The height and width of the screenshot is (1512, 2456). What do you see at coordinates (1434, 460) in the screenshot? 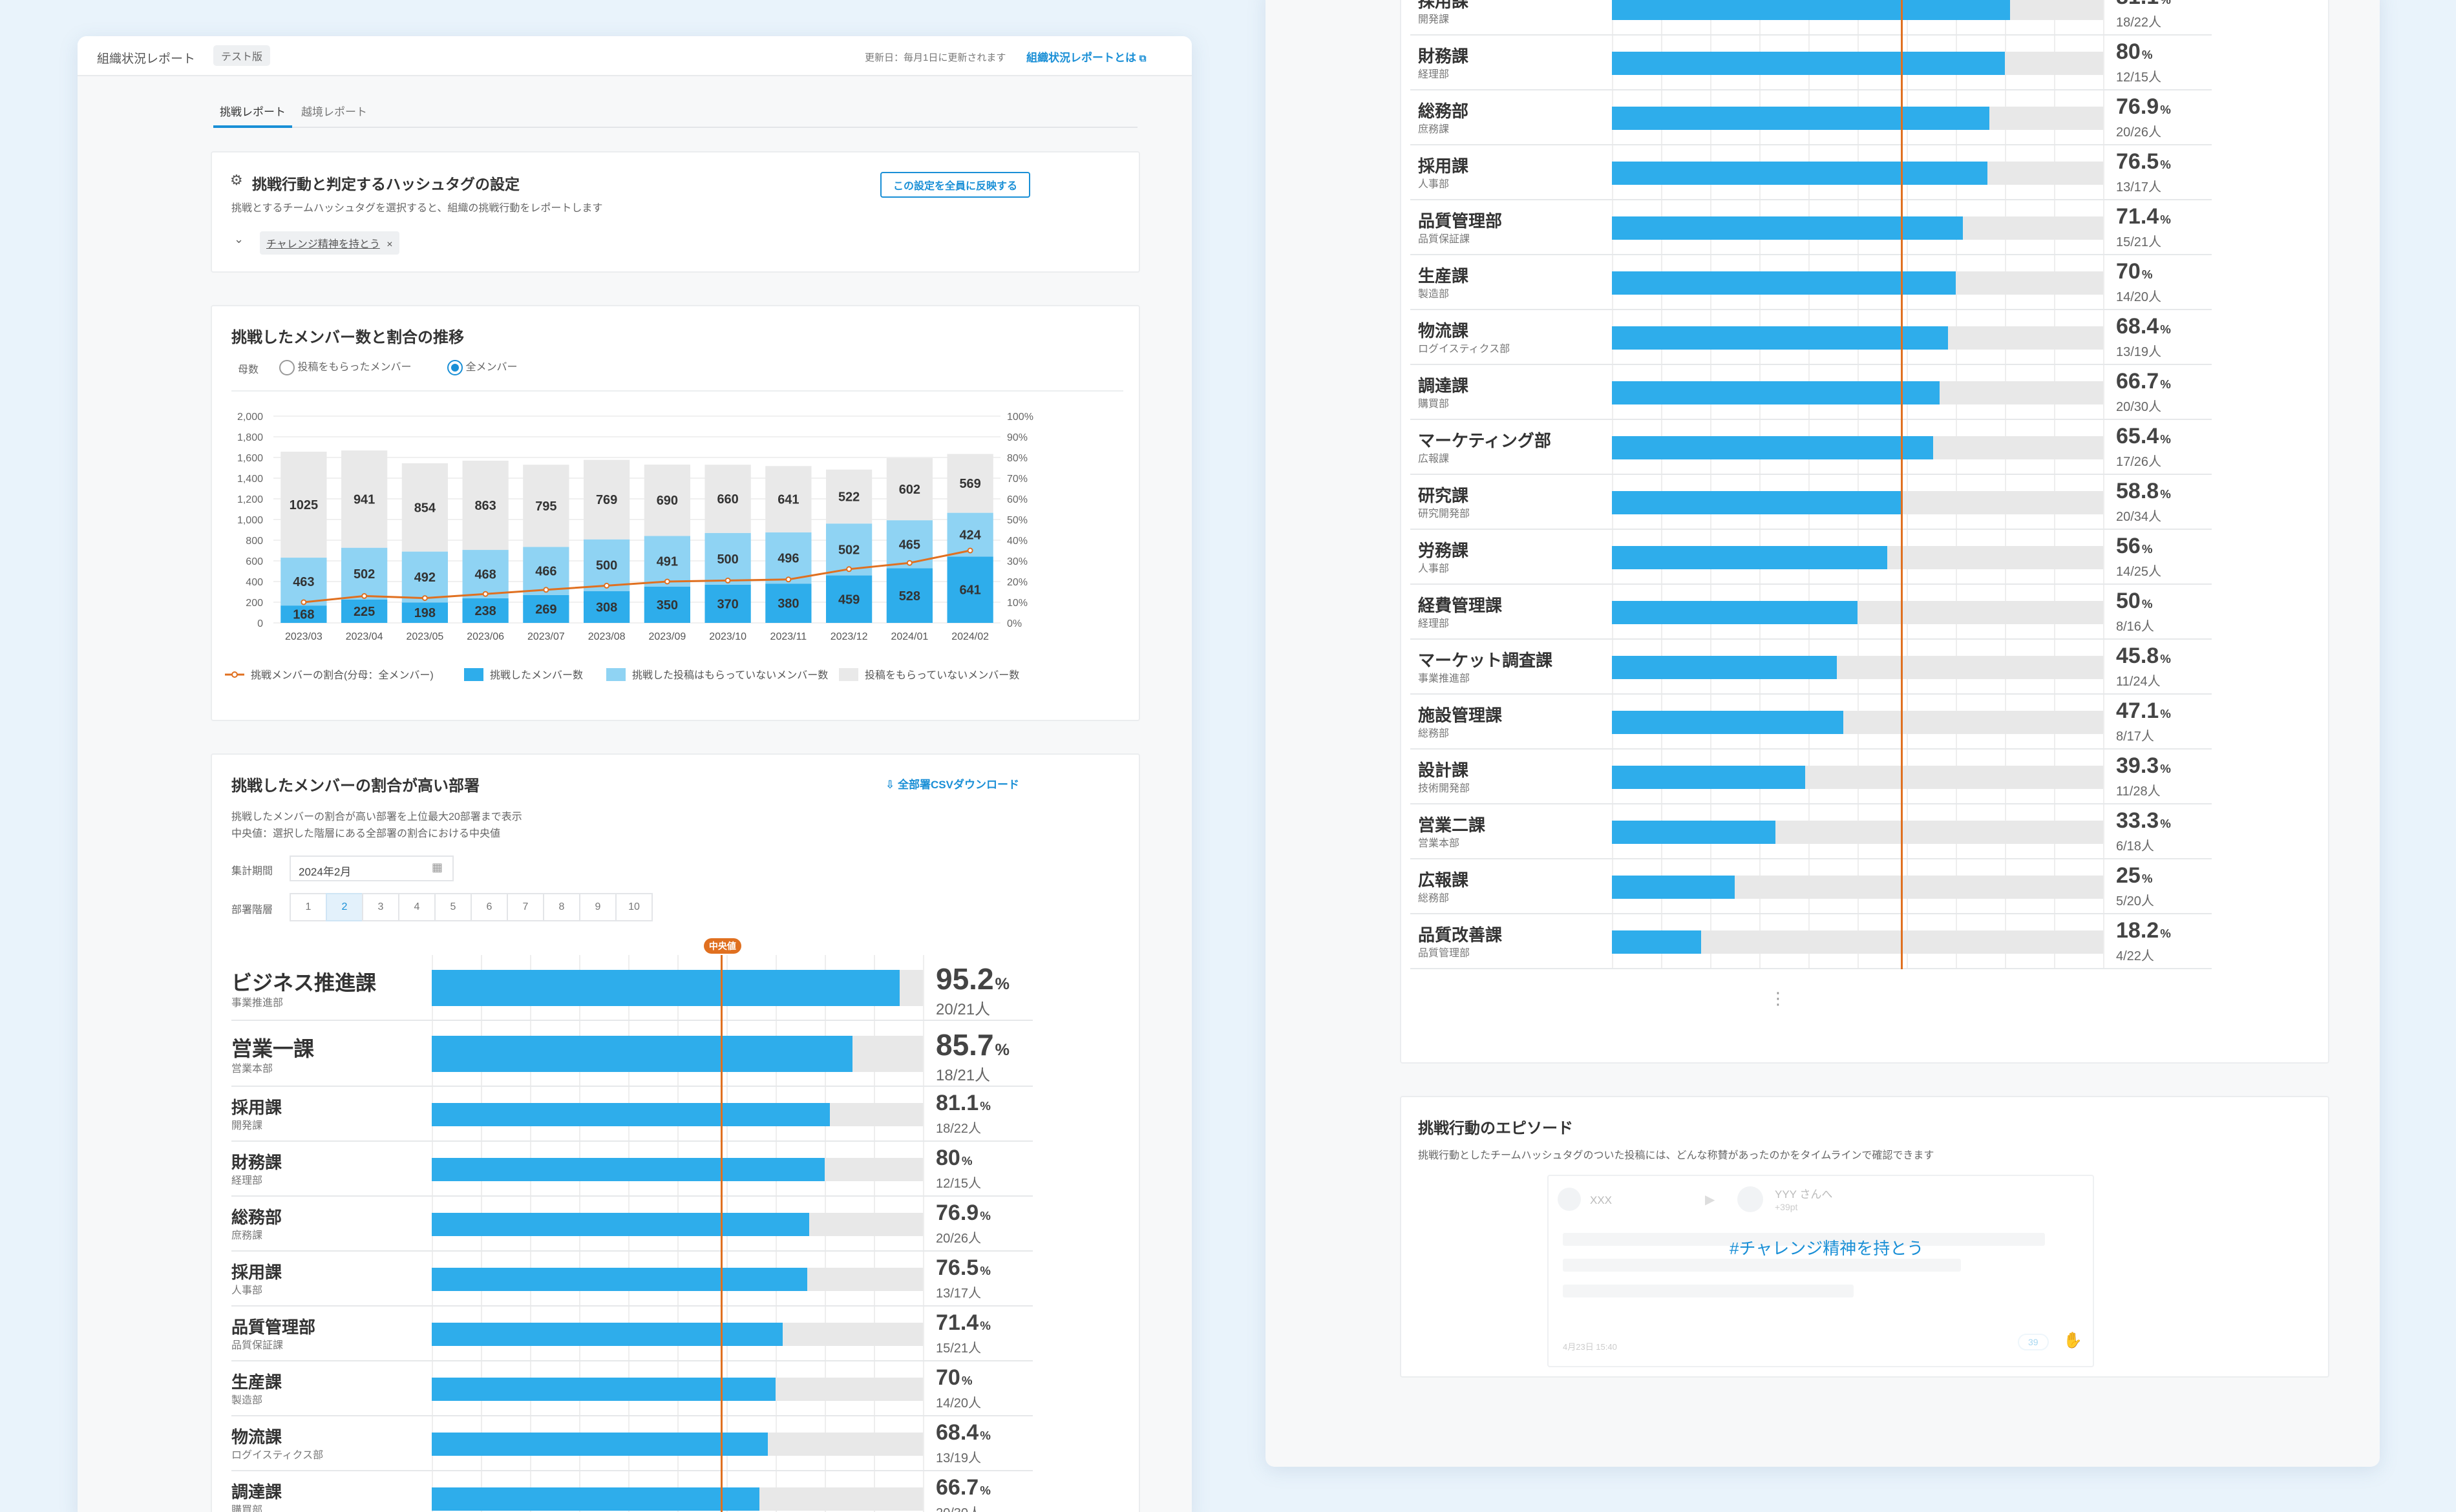
I see `dept-parent: 広報課` at bounding box center [1434, 460].